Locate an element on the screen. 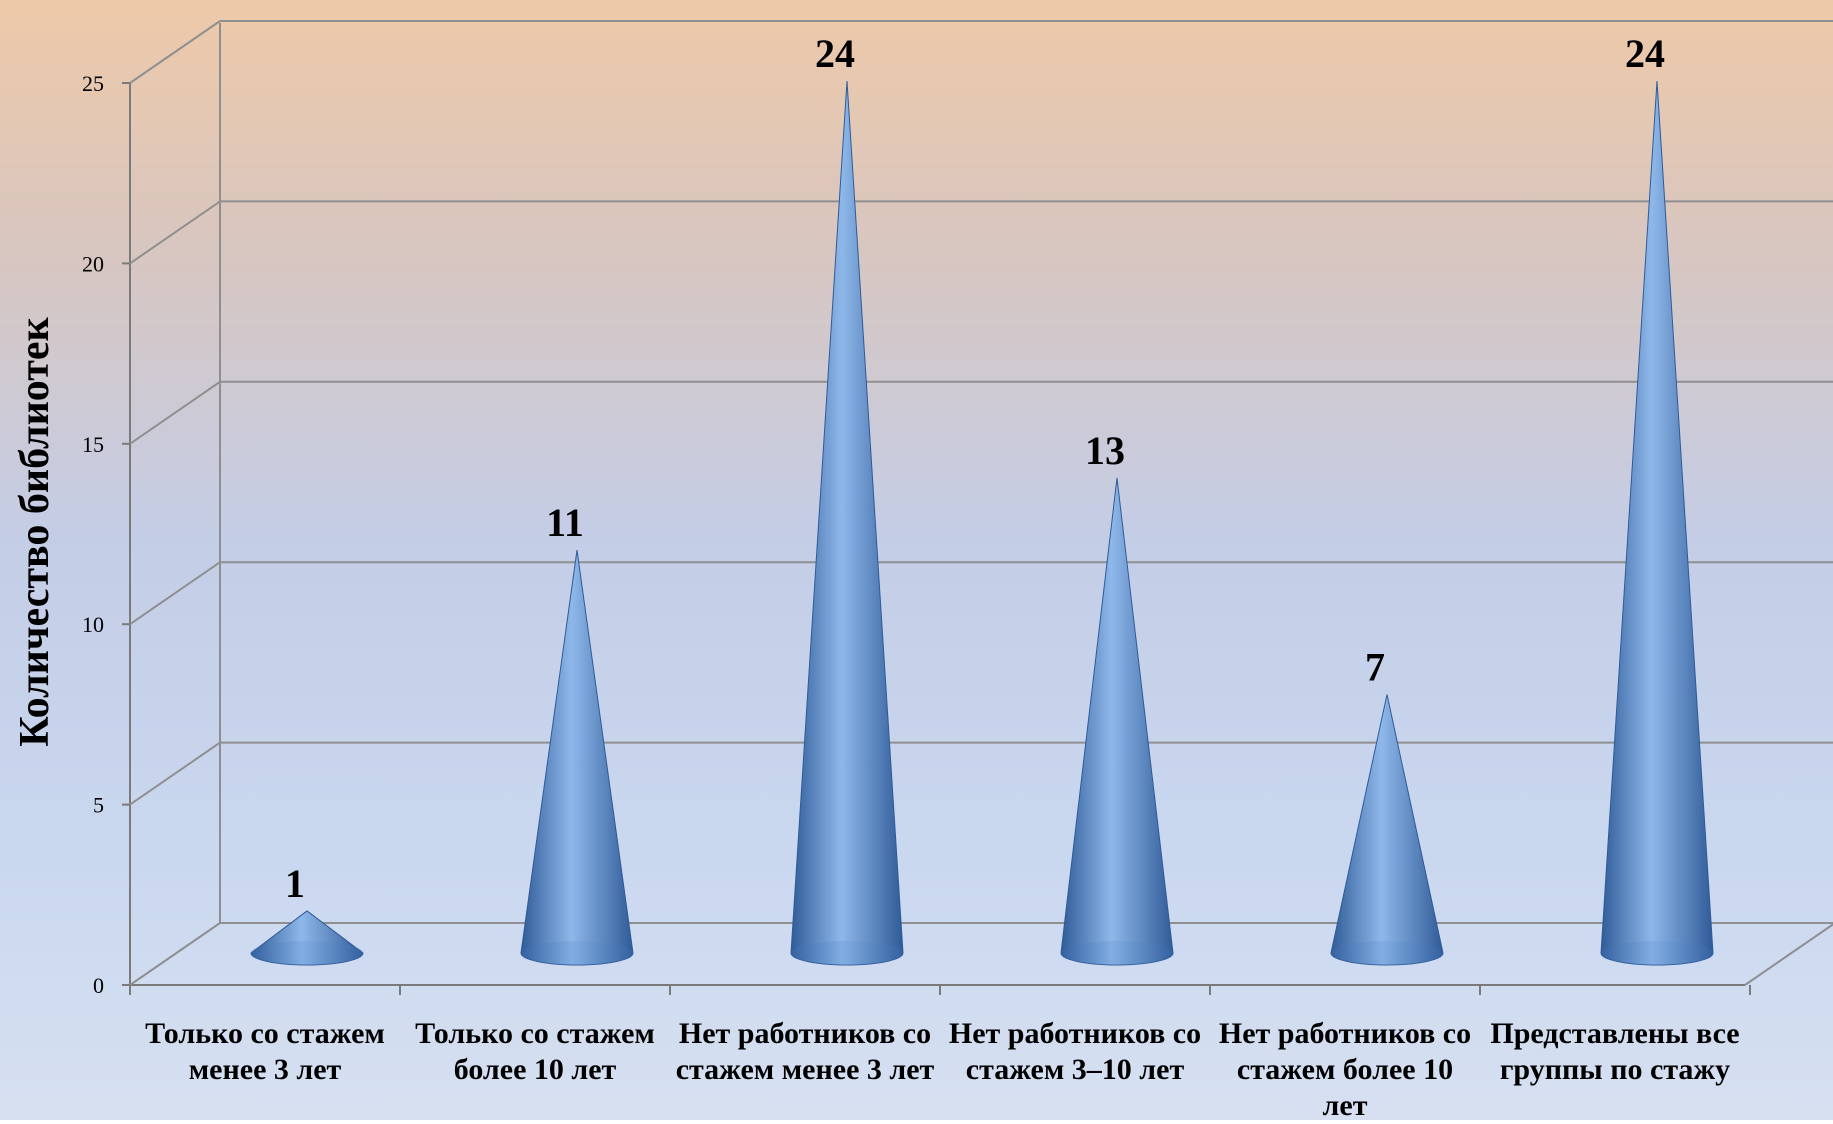 The width and height of the screenshot is (1833, 1124). data-label: 7 is located at coordinates (1375, 666).